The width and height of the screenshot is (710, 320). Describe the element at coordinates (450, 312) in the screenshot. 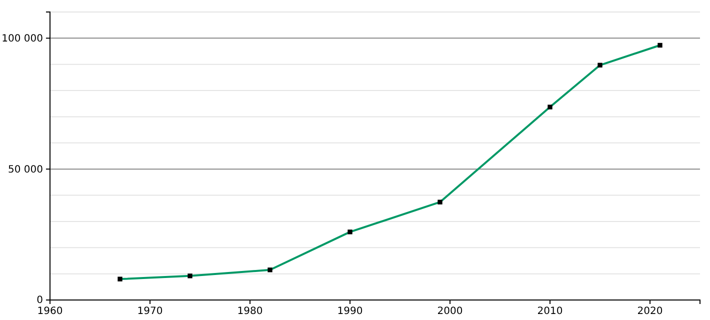

I see `x-tick-label: 2000` at that location.